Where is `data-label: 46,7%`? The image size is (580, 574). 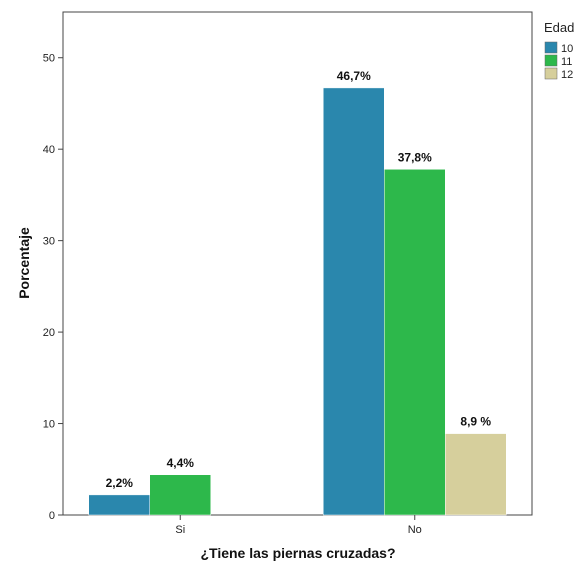 data-label: 46,7% is located at coordinates (354, 76).